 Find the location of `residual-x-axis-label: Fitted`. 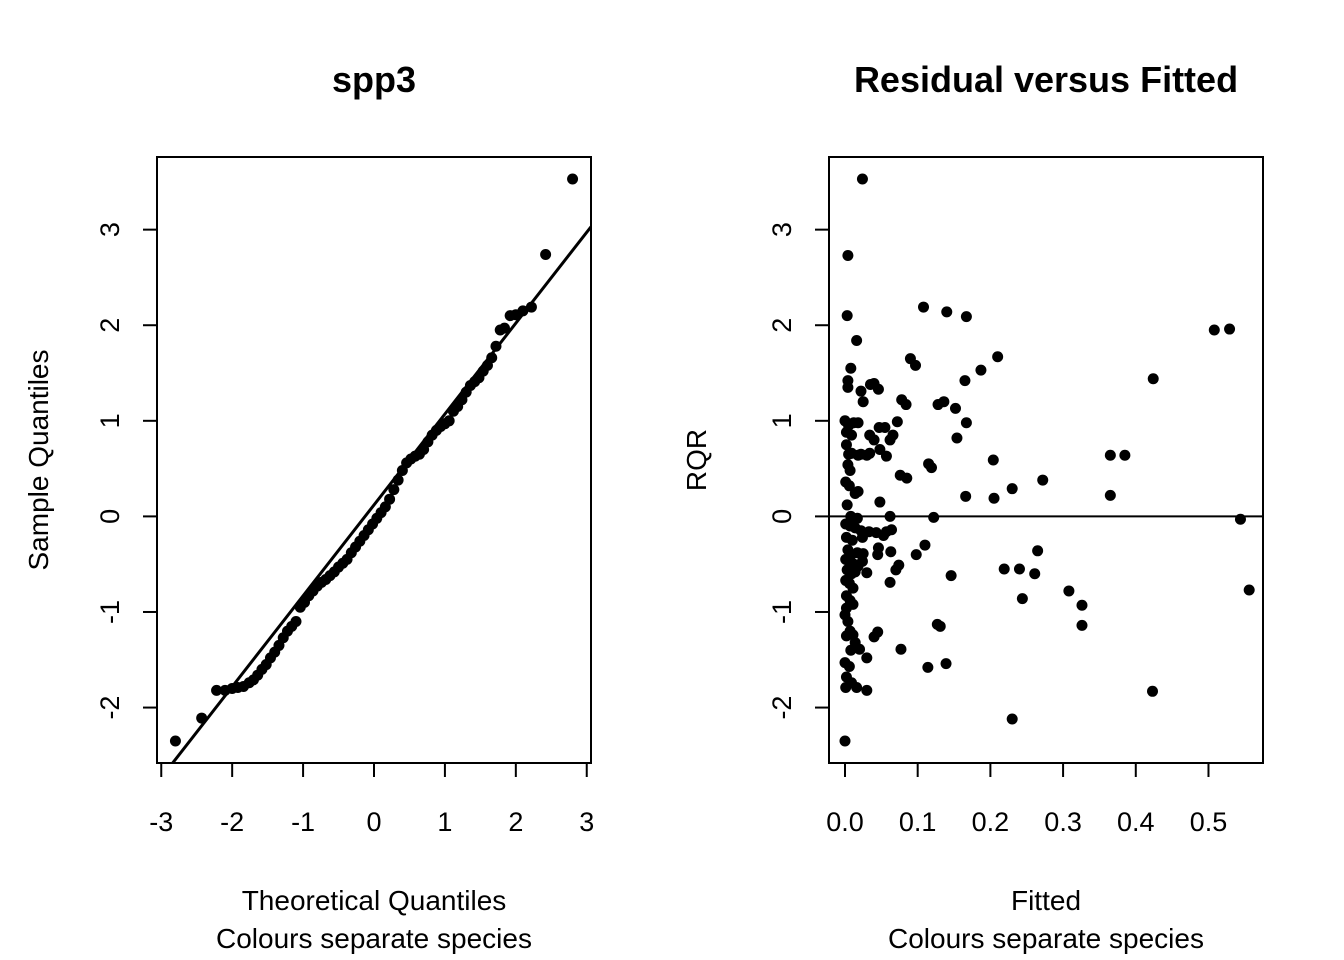

residual-x-axis-label: Fitted is located at coordinates (1046, 900).